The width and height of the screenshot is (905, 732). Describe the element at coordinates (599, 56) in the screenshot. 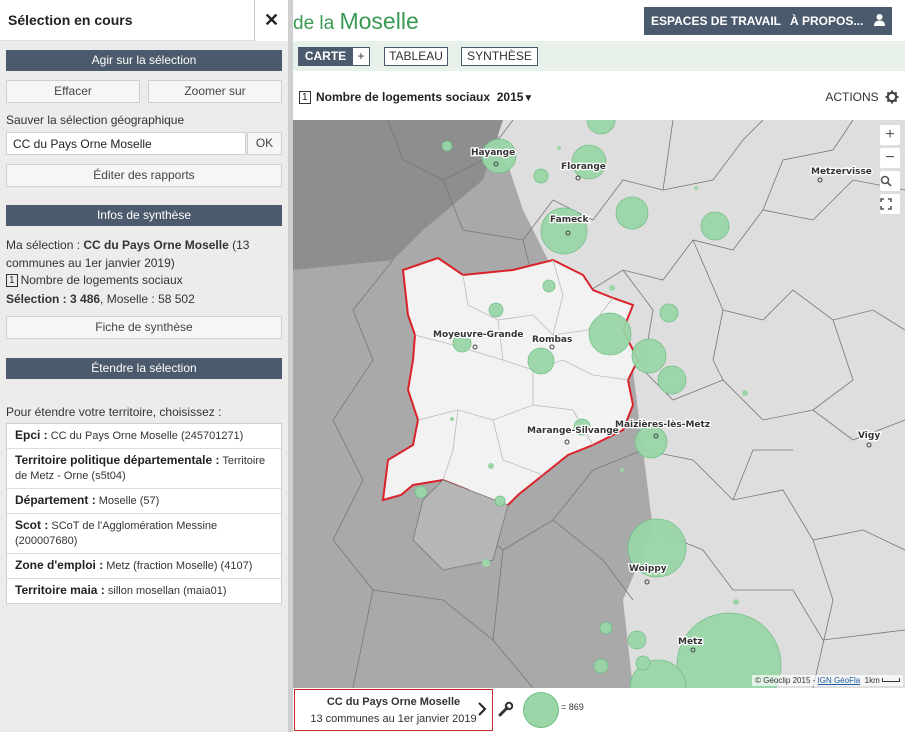

I see `view-tabs: CARTE + TABLEAU SYNTHÈSE` at that location.